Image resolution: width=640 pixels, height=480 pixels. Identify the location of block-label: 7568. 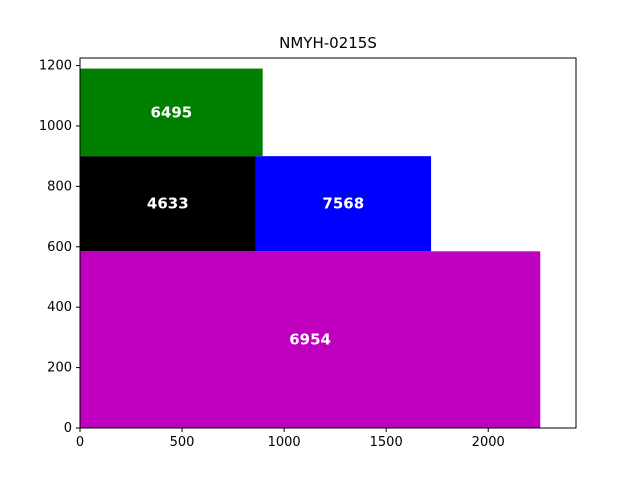
(343, 204).